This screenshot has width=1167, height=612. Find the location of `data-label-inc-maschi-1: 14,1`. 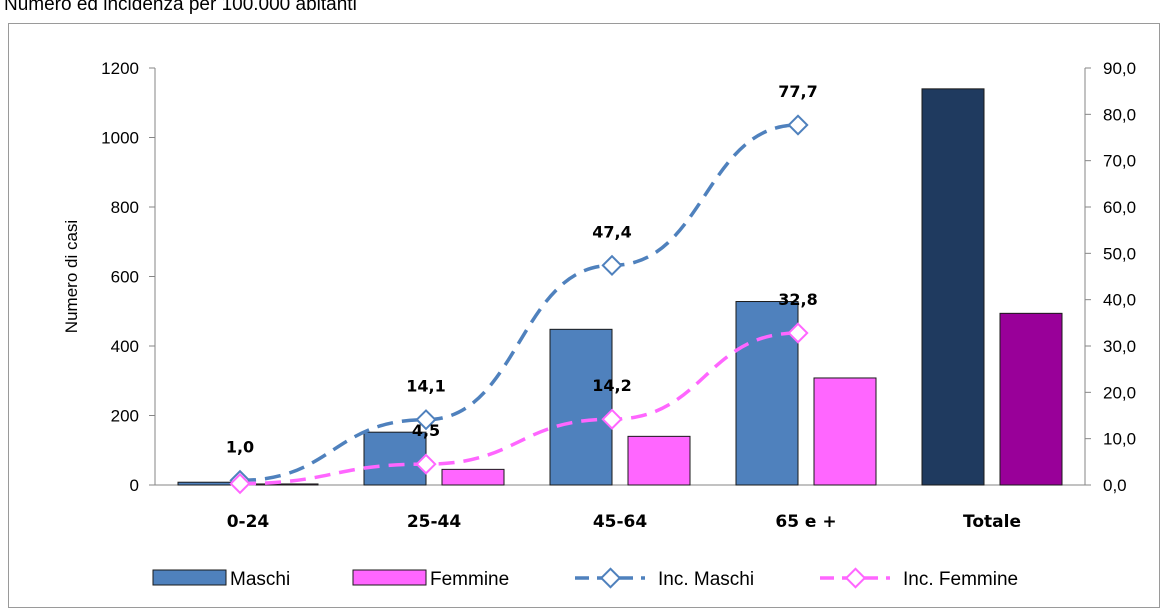

data-label-inc-maschi-1: 14,1 is located at coordinates (425, 386).